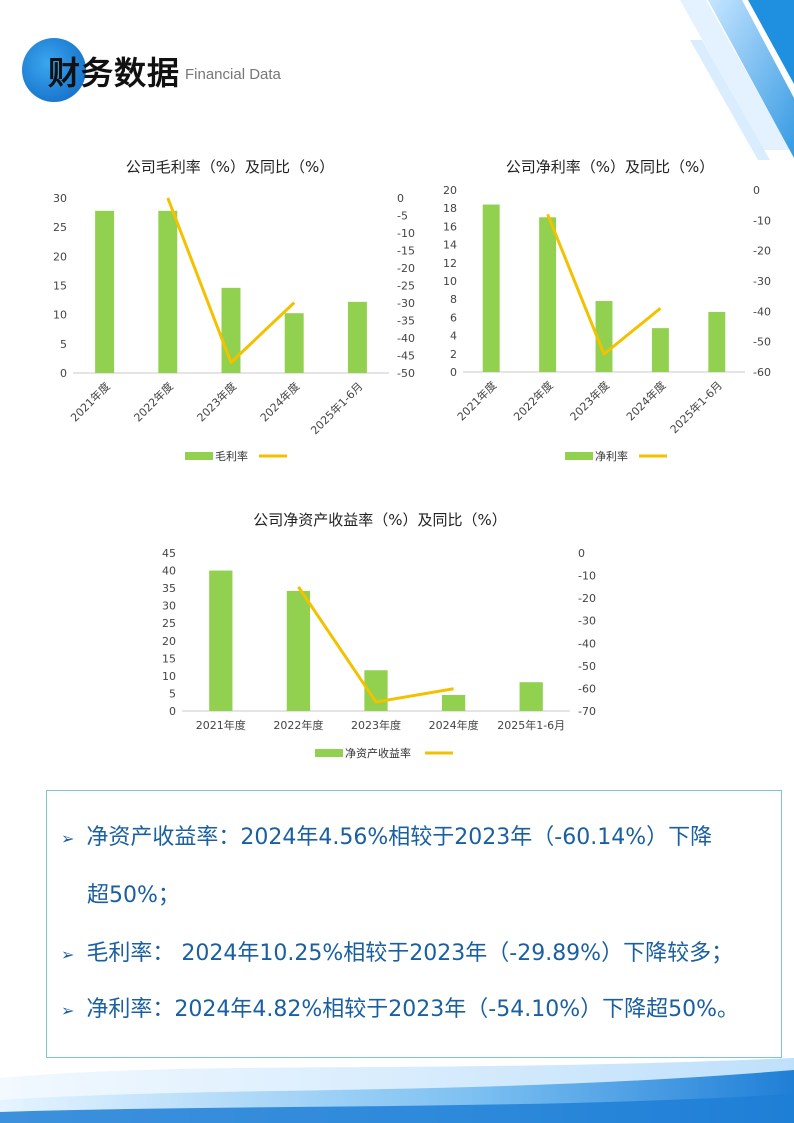  Describe the element at coordinates (231, 456) in the screenshot. I see `legend-bar-label: 毛利率` at that location.